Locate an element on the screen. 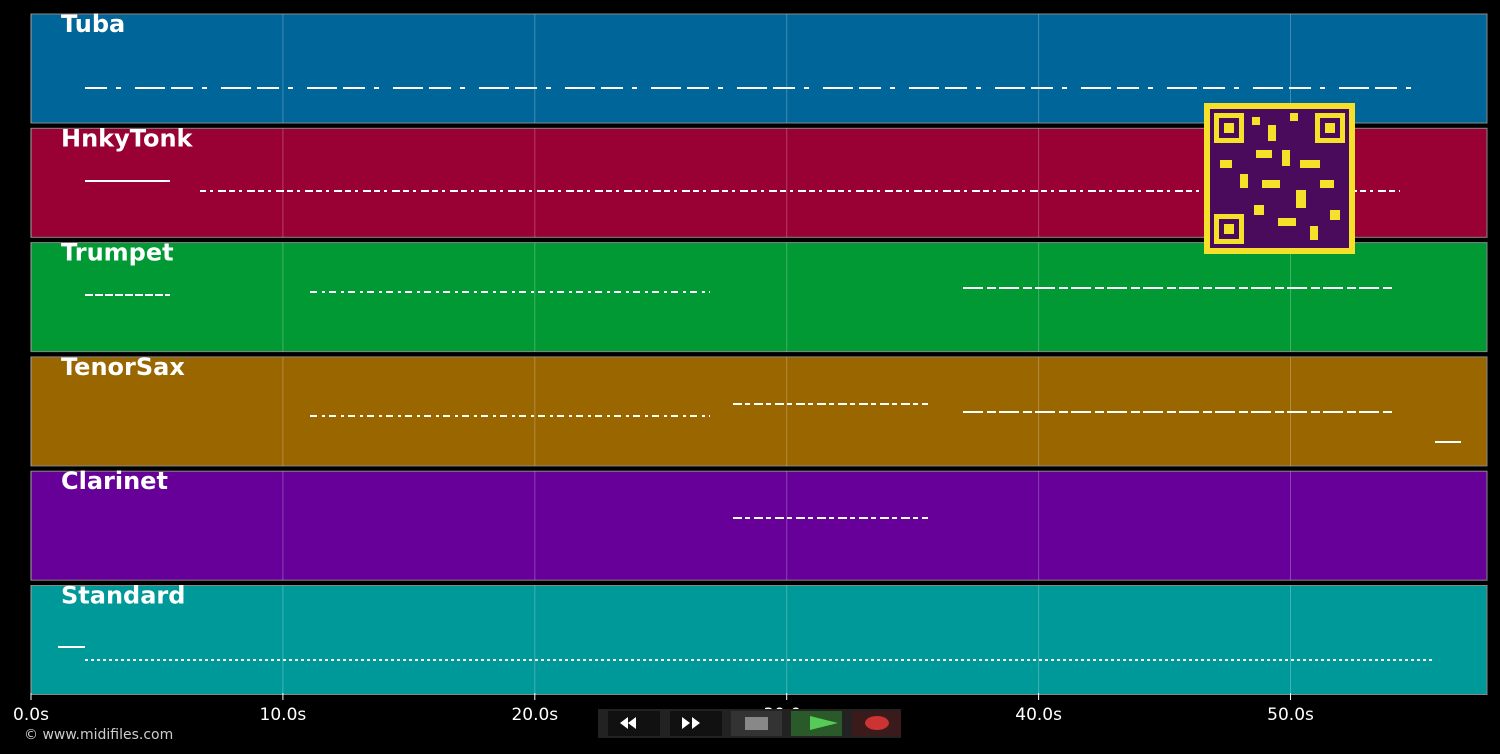 The height and width of the screenshot is (754, 1500). track-name: HnkyTonk is located at coordinates (127, 138).